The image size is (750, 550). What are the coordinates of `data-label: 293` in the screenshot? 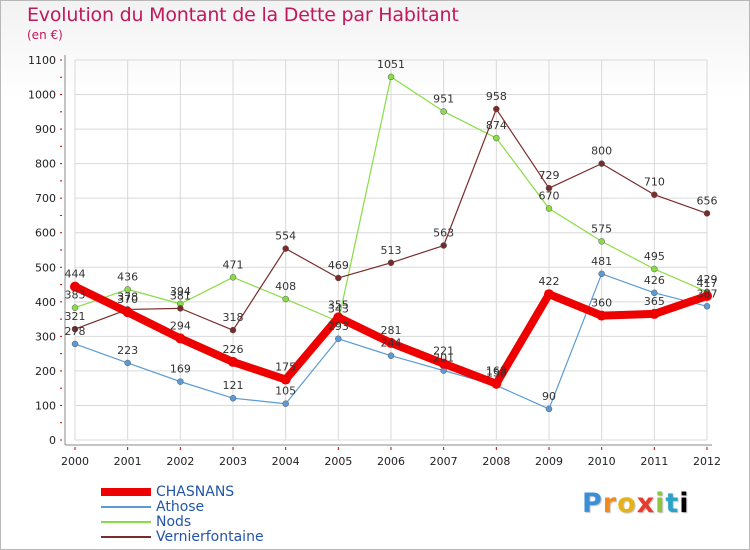 It's located at (338, 326).